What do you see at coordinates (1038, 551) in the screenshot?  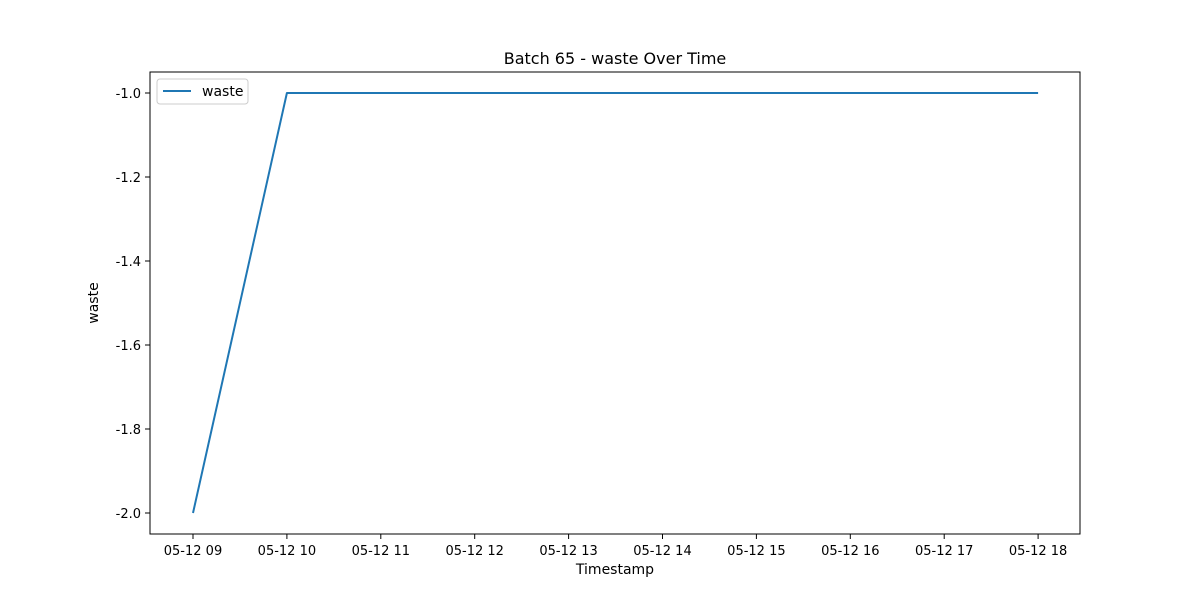 I see `x-tick-label: 05-12 18` at bounding box center [1038, 551].